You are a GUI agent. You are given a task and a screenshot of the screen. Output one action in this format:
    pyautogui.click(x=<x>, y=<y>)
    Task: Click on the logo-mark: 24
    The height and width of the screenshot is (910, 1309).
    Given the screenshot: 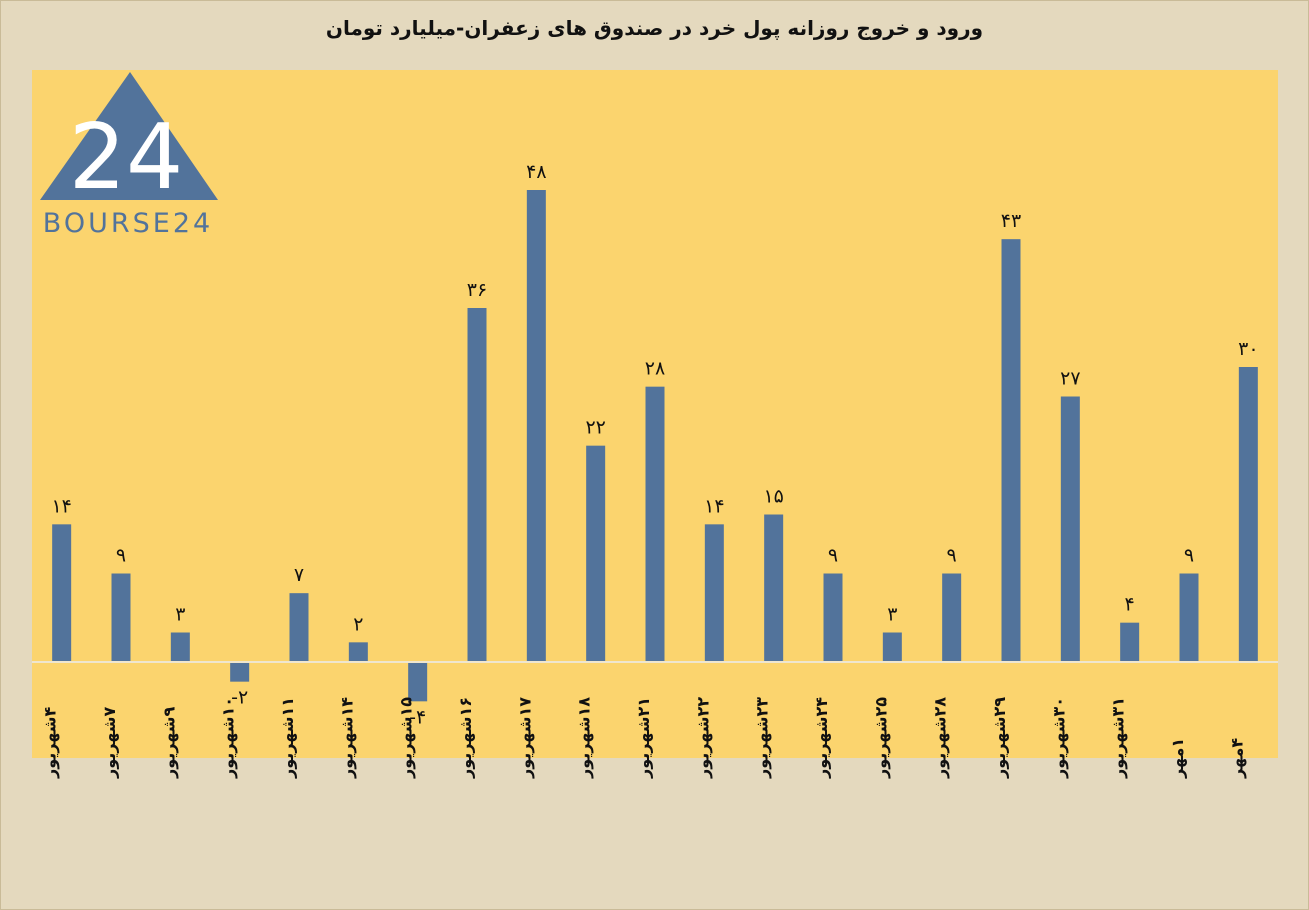 What is the action you would take?
    pyautogui.click(x=126, y=157)
    